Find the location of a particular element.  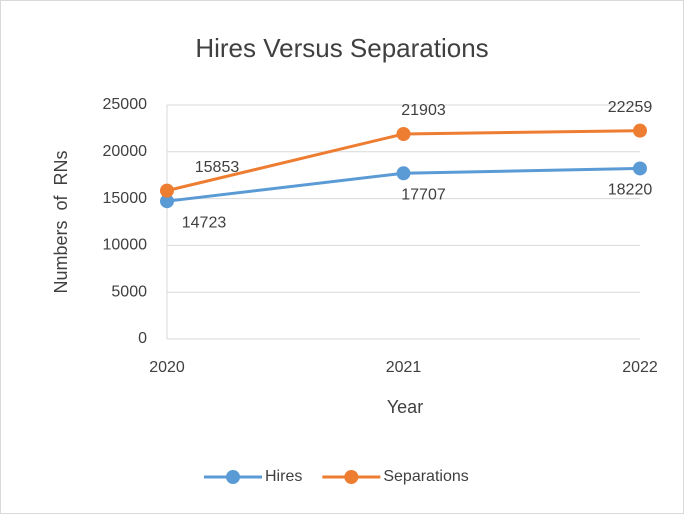

legend-label: Hires is located at coordinates (283, 476).